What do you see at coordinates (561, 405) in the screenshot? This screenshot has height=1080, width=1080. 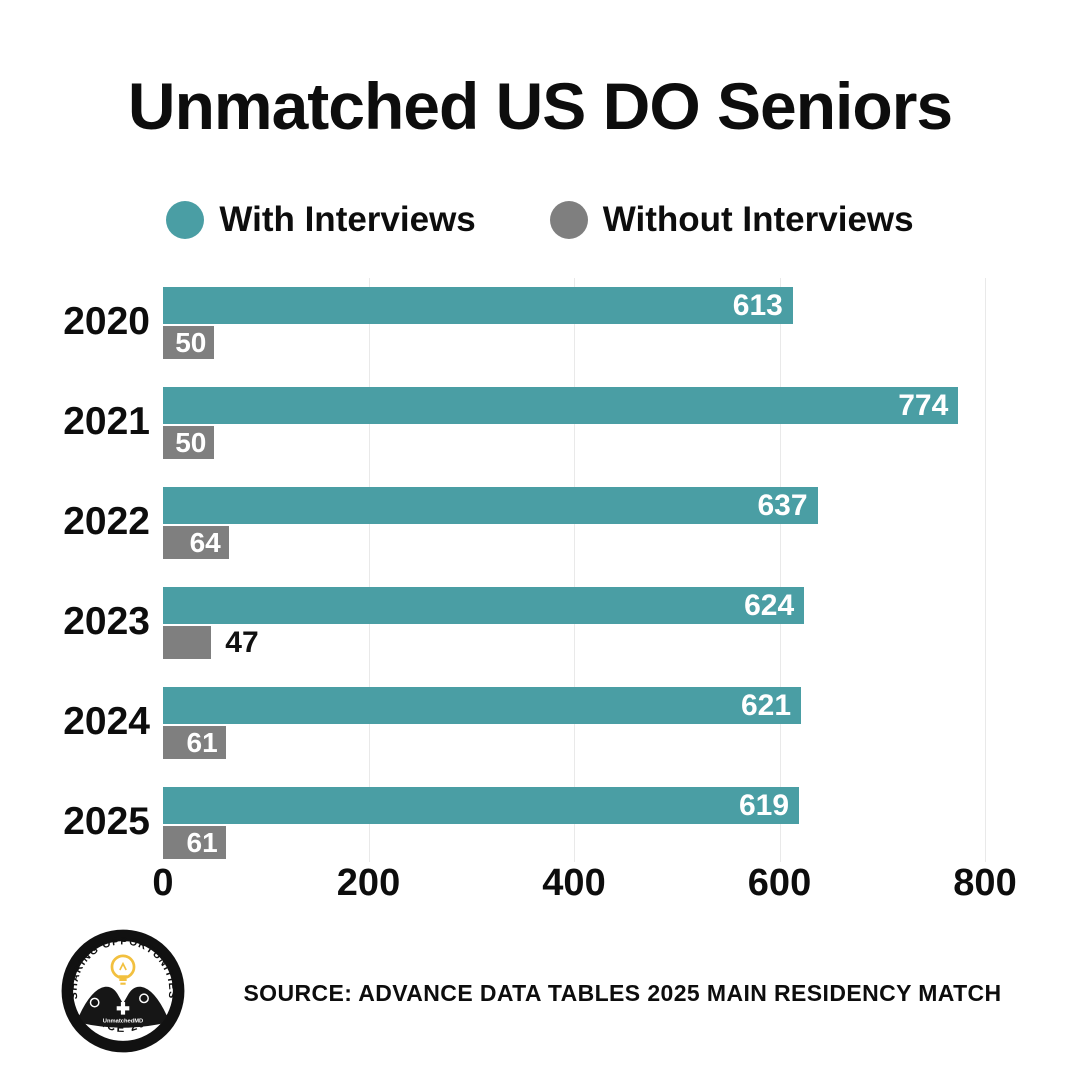 I see `bar-with-interviews-2021: 774` at bounding box center [561, 405].